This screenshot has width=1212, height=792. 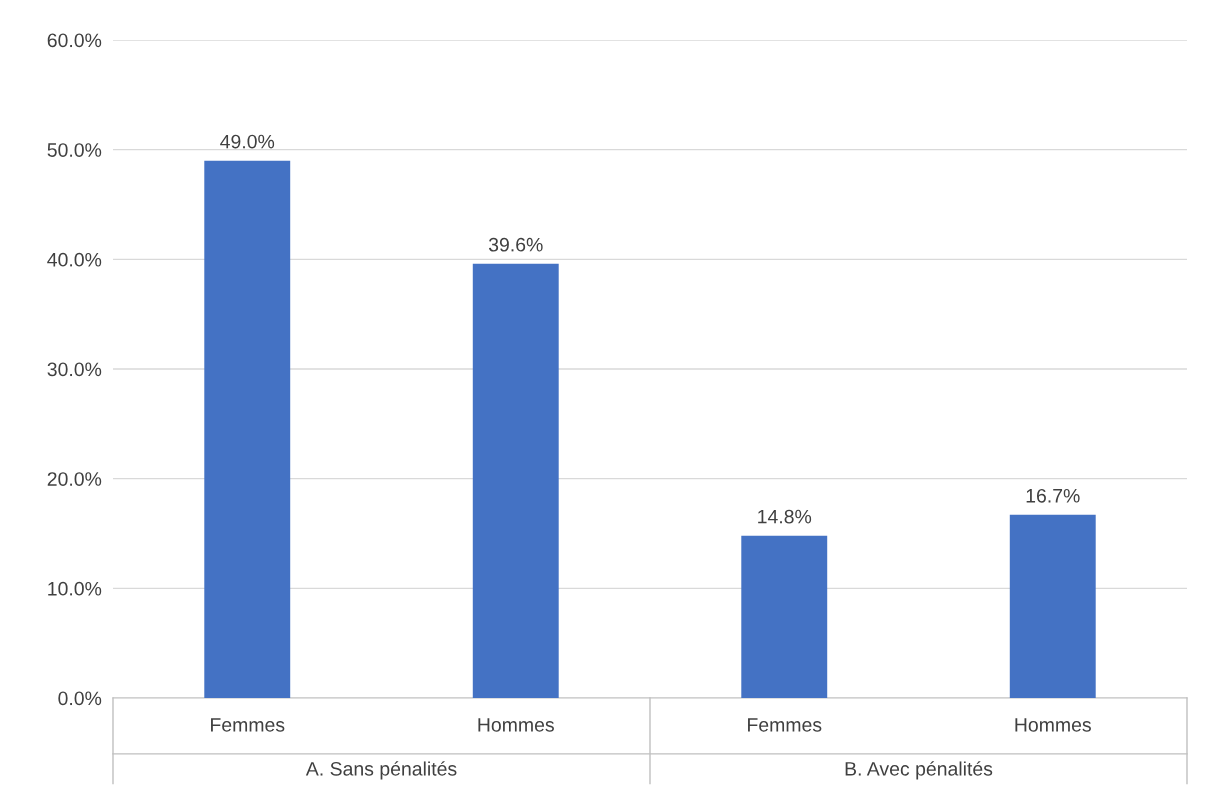 I want to click on y-tick-label: 10.0%, so click(x=75, y=588).